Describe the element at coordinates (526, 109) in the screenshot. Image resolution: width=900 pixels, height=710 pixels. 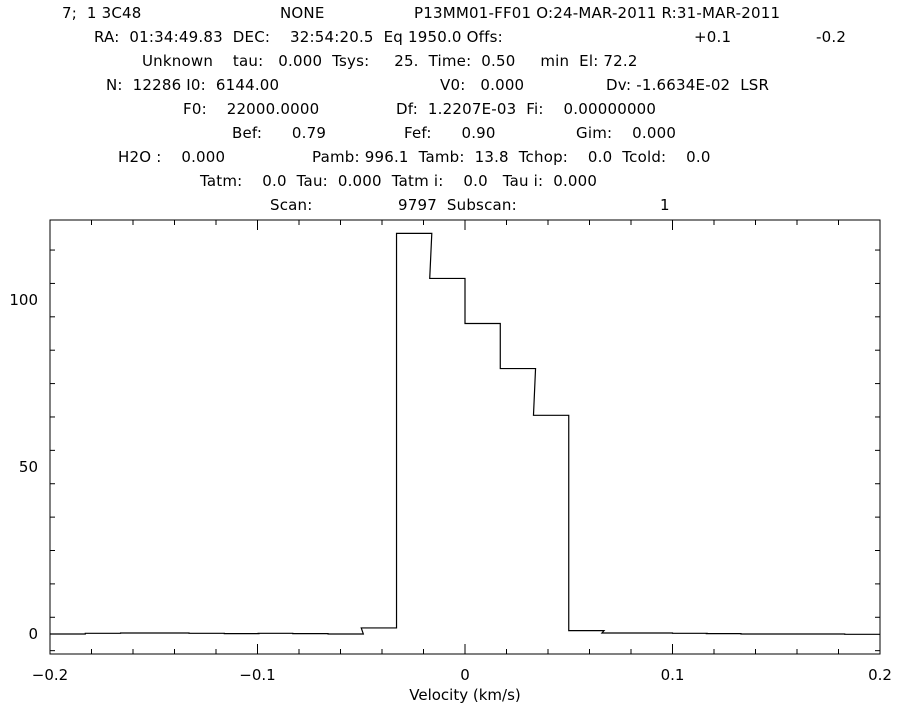
I see `header-df-fi: Df: 1.2207E-03 Fi: 0.00000000` at that location.